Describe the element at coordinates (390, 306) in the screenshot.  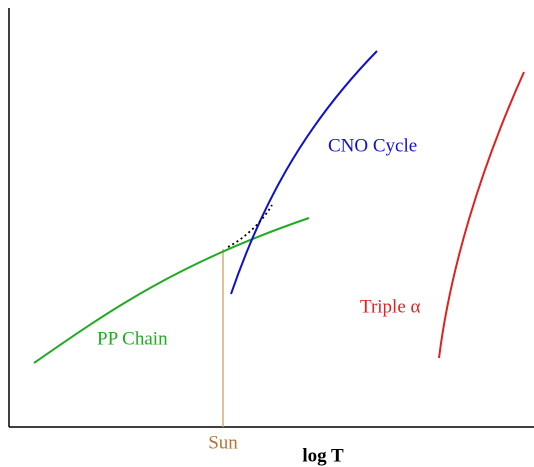
I see `curve-label: Triple α` at that location.